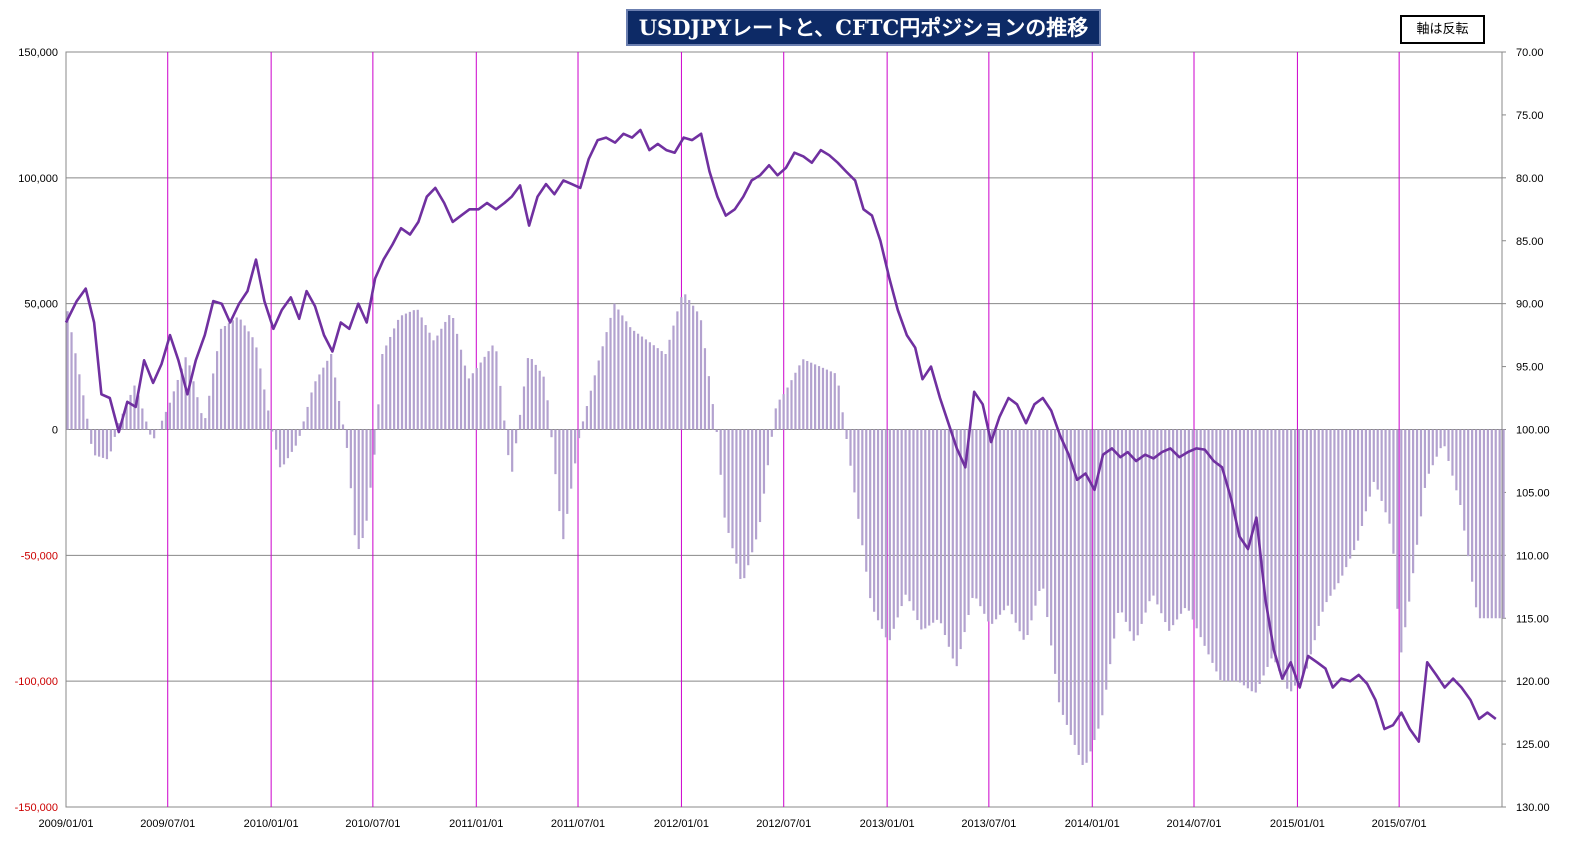 This screenshot has height=858, width=1585. What do you see at coordinates (1530, 116) in the screenshot?
I see `right-tick-label: 75.00` at bounding box center [1530, 116].